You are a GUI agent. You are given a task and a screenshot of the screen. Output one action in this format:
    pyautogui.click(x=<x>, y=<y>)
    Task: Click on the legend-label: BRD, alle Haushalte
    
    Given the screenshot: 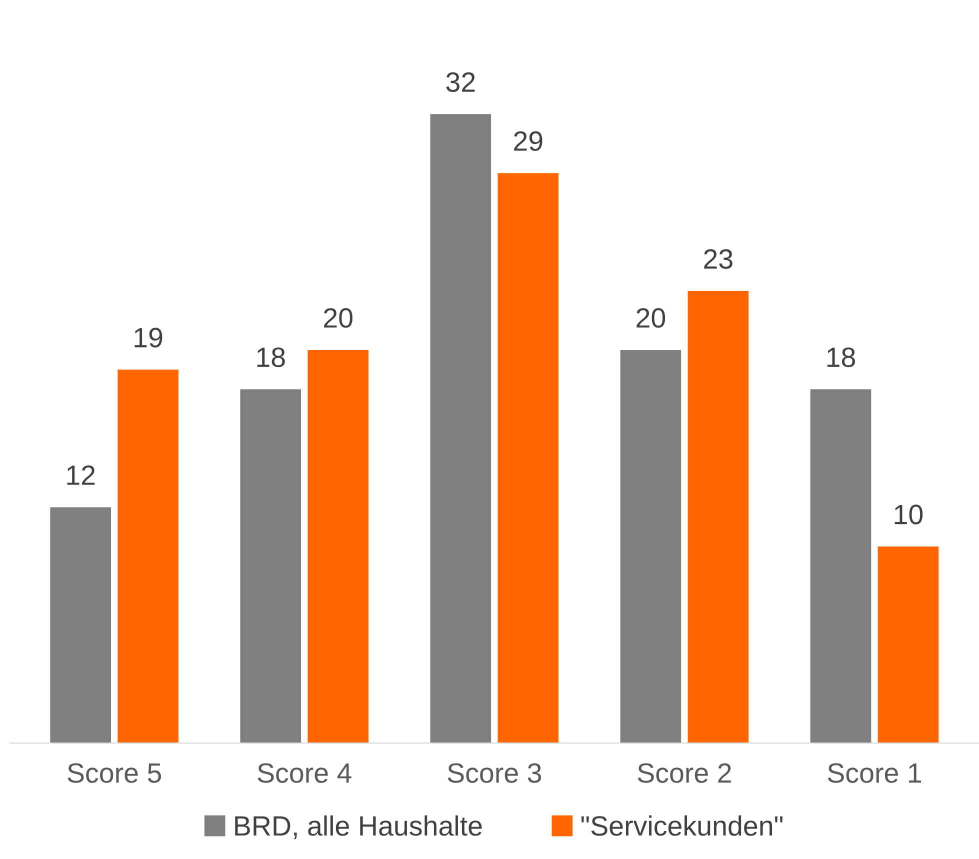 What is the action you would take?
    pyautogui.click(x=358, y=827)
    